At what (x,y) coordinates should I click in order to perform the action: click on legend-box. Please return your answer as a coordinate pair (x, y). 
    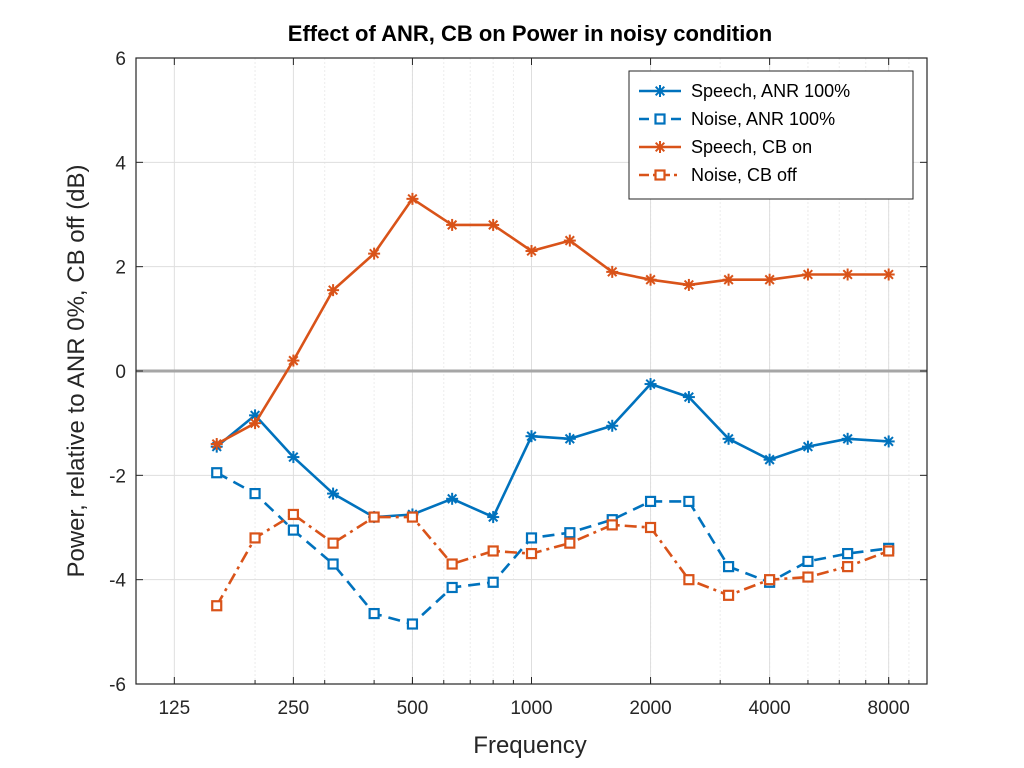
    Looking at the image, I should click on (771, 135).